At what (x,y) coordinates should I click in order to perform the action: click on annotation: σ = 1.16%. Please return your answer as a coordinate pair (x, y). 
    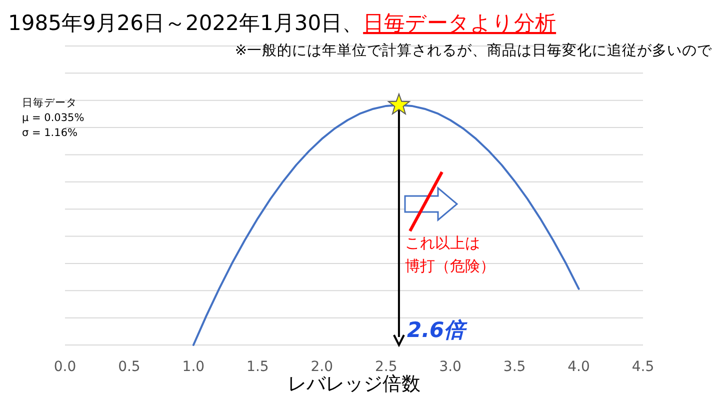
    Looking at the image, I should click on (50, 133).